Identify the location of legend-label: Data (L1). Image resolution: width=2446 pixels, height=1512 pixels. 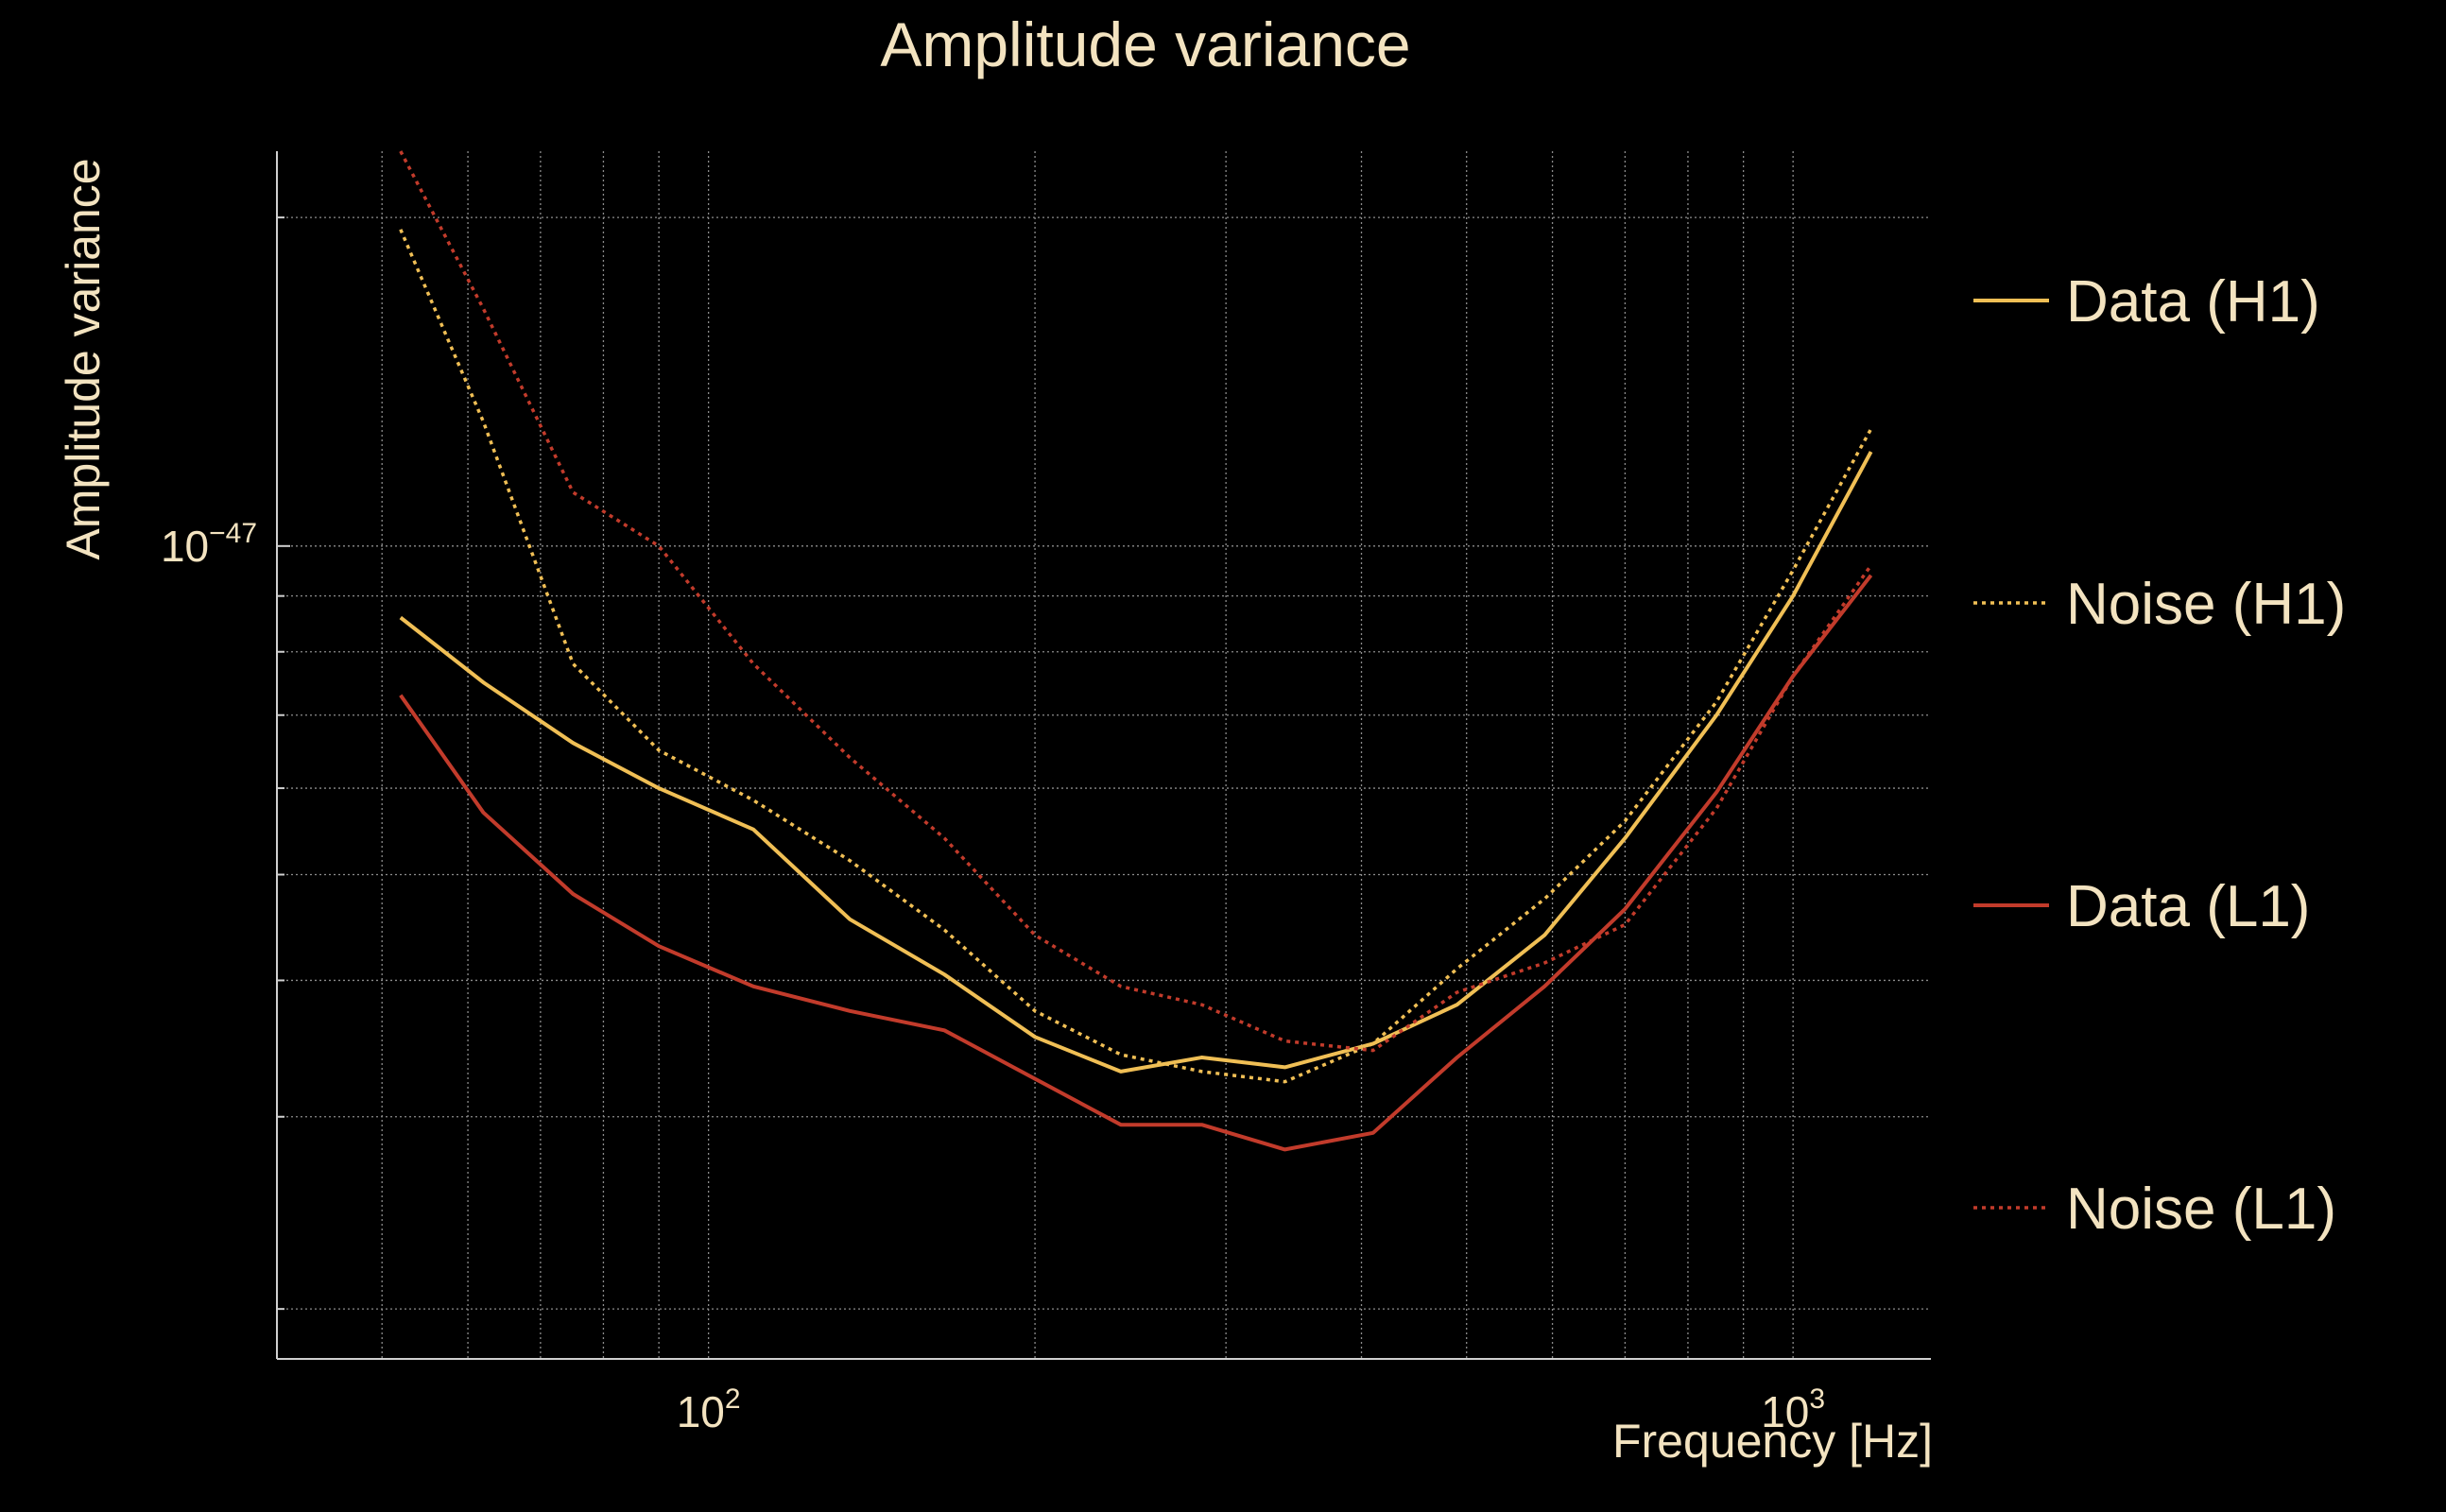
(2188, 906).